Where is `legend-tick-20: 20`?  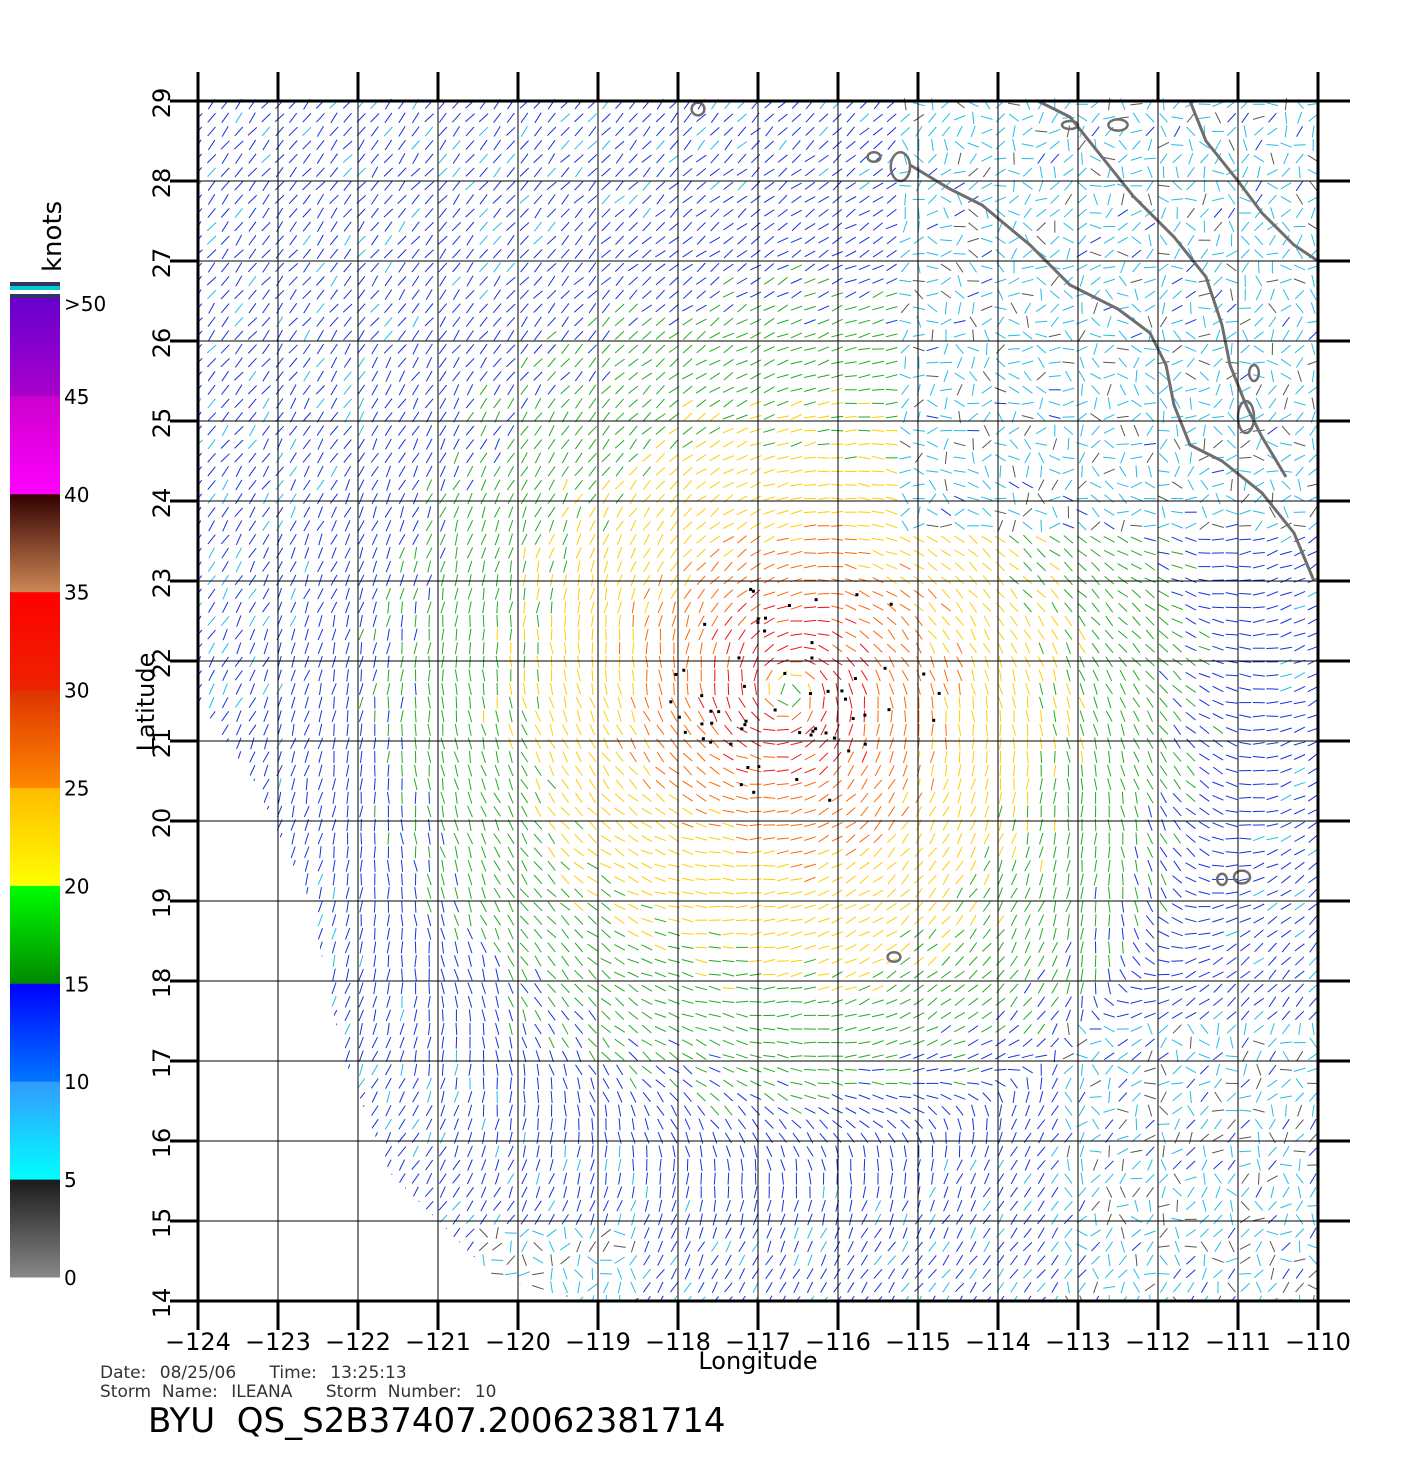
legend-tick-20: 20 is located at coordinates (76, 886).